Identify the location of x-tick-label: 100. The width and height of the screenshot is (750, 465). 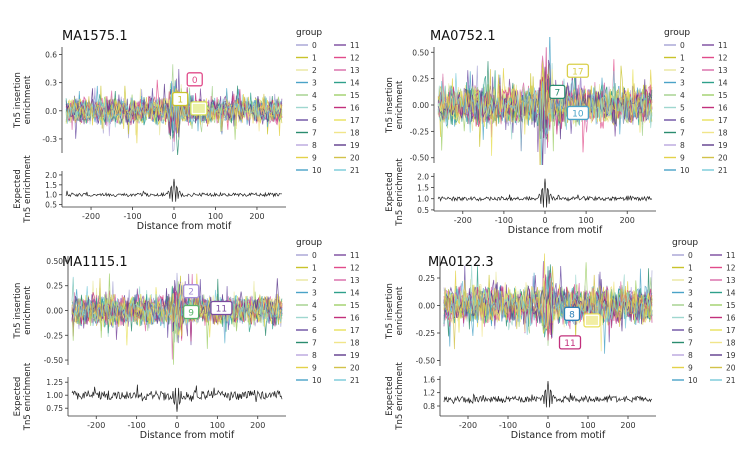
(585, 220).